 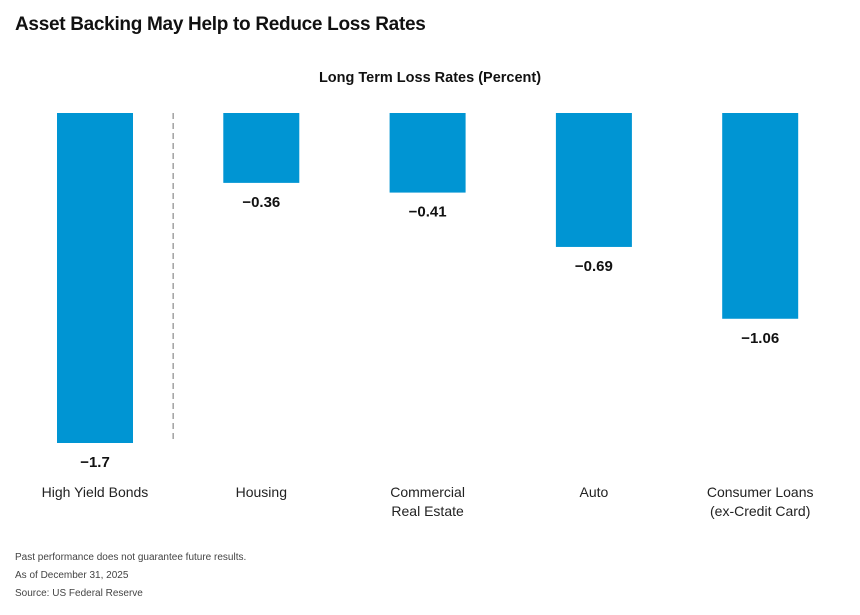 What do you see at coordinates (95, 462) in the screenshot?
I see `value-label-0: −1.7` at bounding box center [95, 462].